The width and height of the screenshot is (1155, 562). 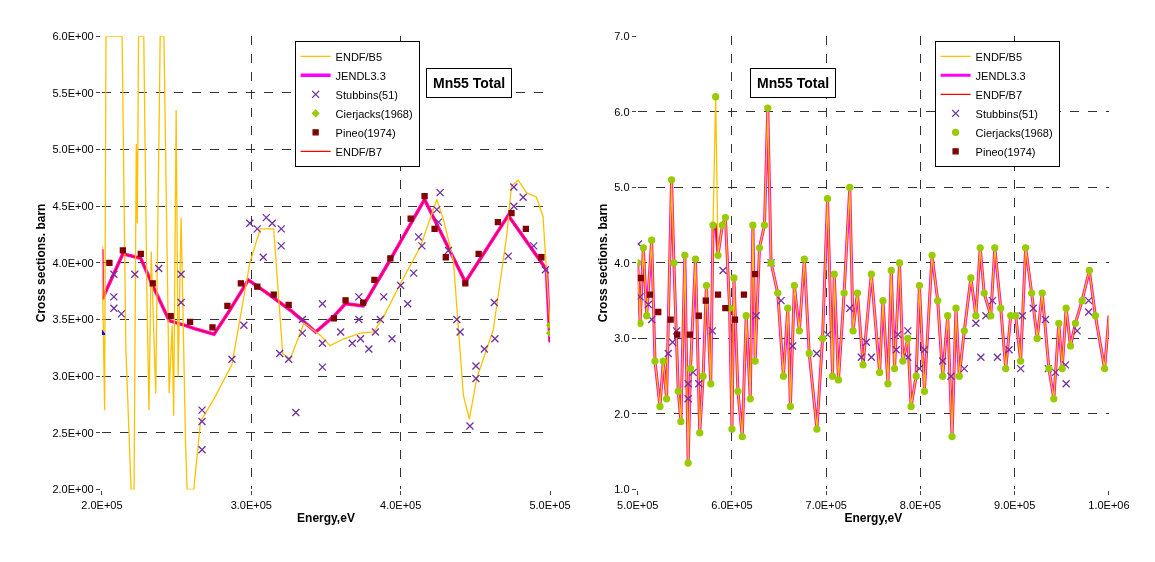 What do you see at coordinates (920, 504) in the screenshot?
I see `x-tick-label: 8.0E+05` at bounding box center [920, 504].